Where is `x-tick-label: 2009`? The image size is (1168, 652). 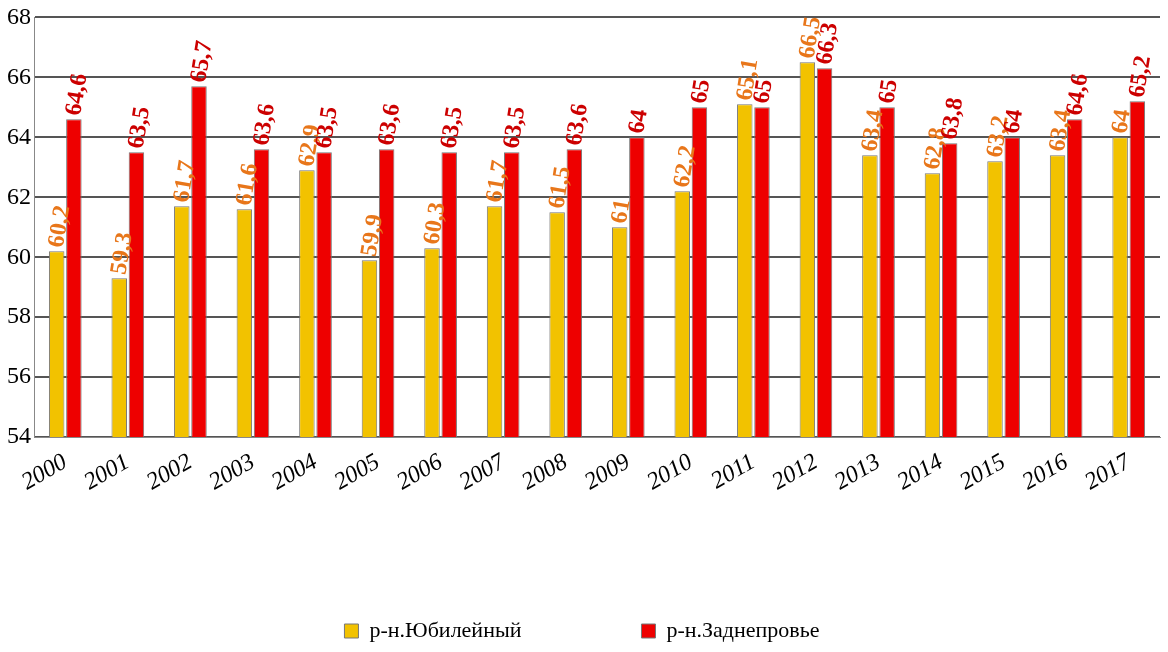 x-tick-label: 2009 is located at coordinates (606, 471).